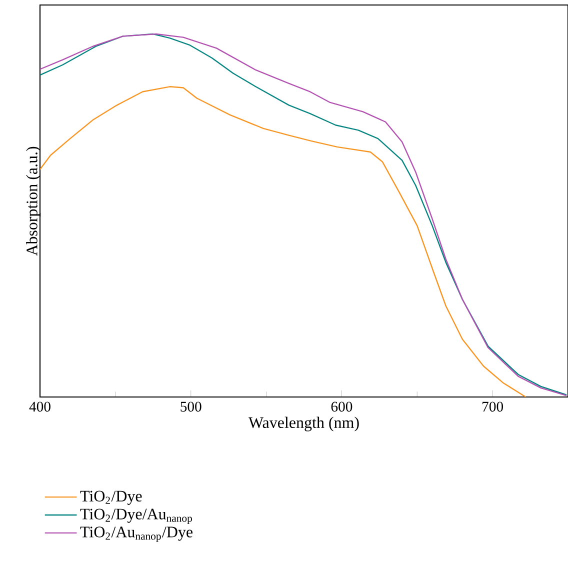  Describe the element at coordinates (111, 497) in the screenshot. I see `legend-label: TiO$_{2}$/Dye` at that location.